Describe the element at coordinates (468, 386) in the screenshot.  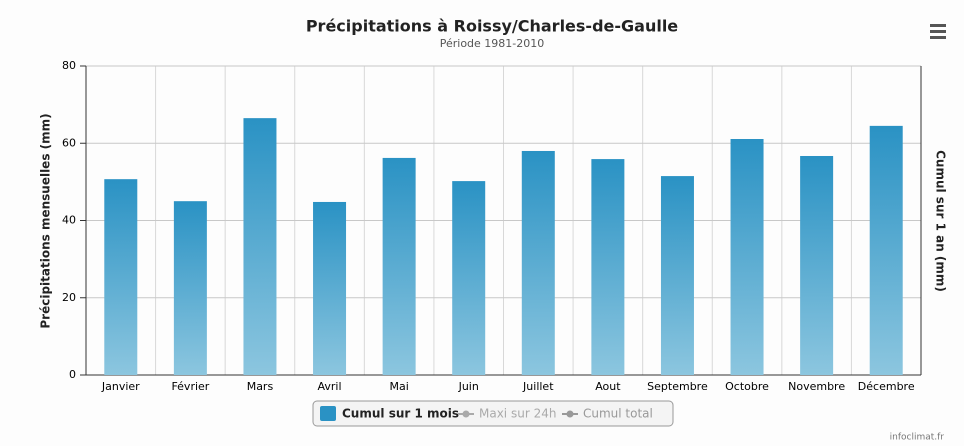
I see `x-tick-label: Juin` at that location.